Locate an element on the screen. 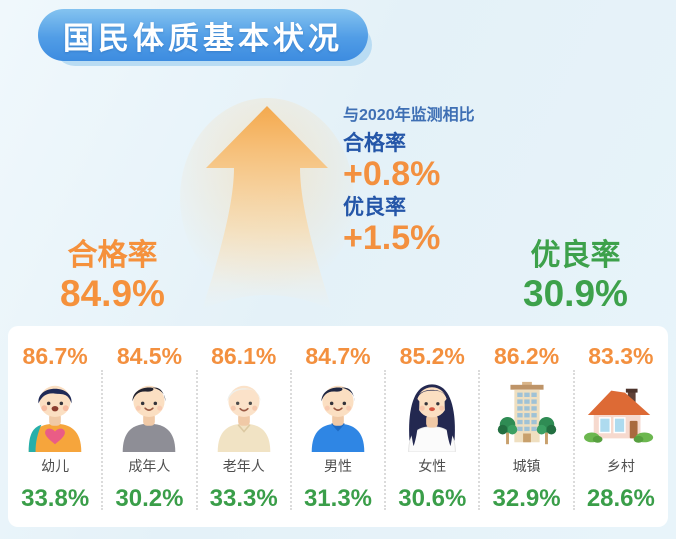  pass-rate-value: 83.3% is located at coordinates (621, 356).